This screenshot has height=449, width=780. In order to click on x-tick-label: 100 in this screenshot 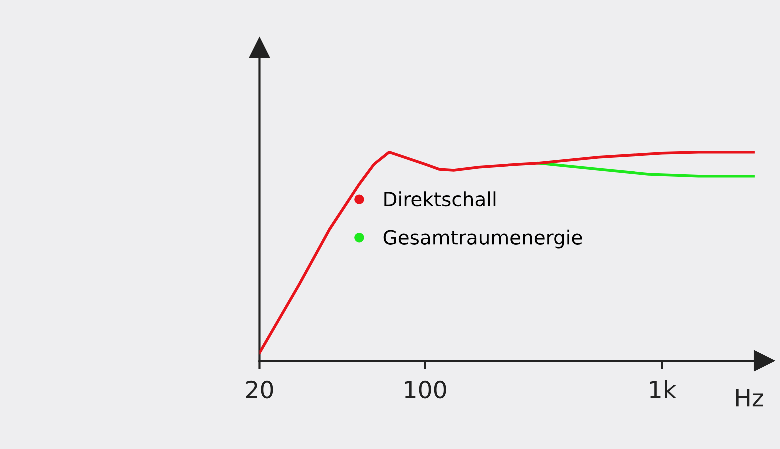, I will do `click(425, 389)`.